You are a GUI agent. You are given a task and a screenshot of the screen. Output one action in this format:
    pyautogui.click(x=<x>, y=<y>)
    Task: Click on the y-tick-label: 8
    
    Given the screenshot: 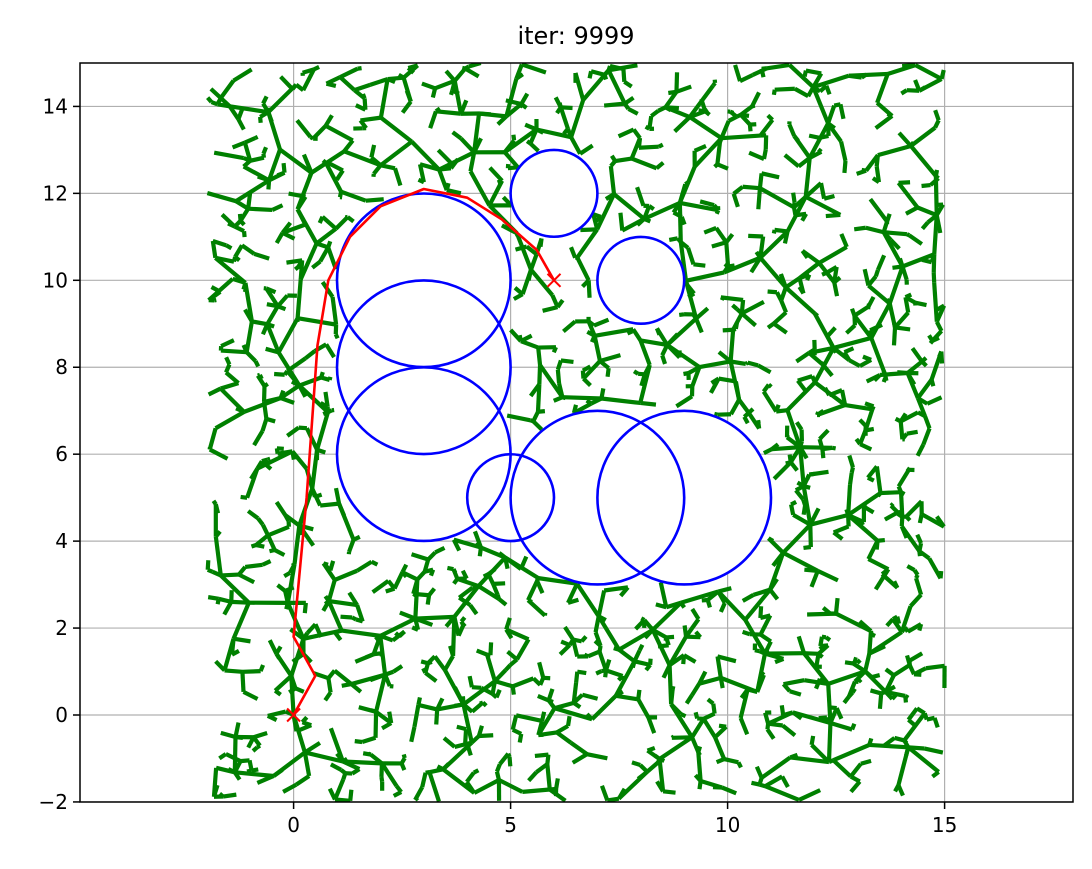 What is the action you would take?
    pyautogui.click(x=61, y=367)
    